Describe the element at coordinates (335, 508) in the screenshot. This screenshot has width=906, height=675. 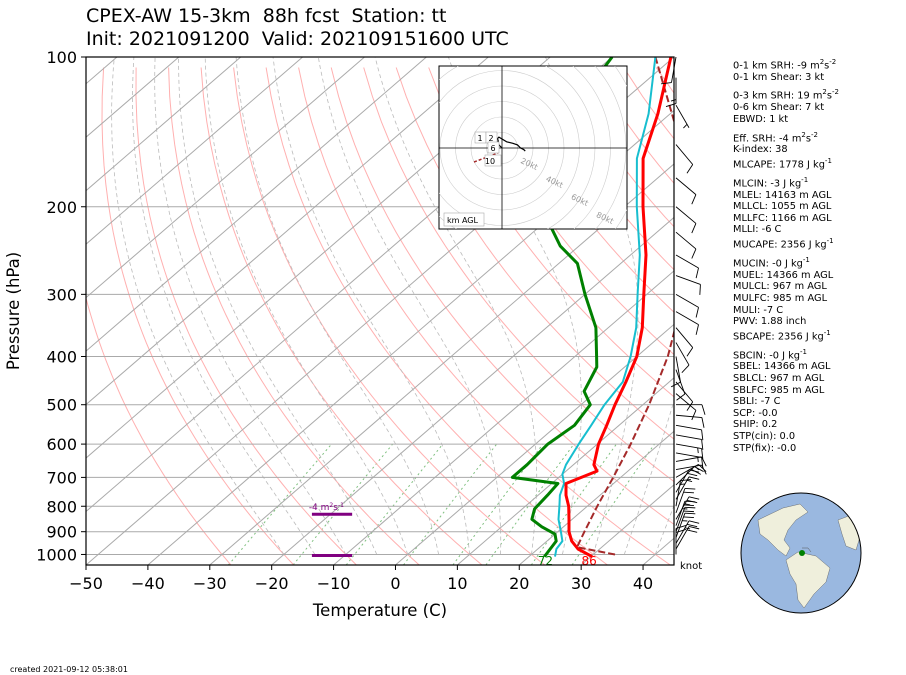
I see `srh-label-part: s` at that location.